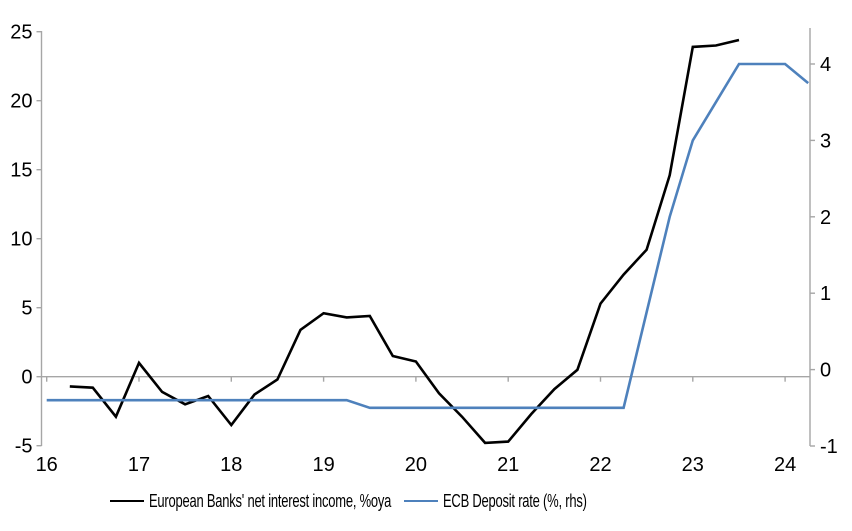 This screenshot has width=852, height=531. What do you see at coordinates (21, 33) in the screenshot?
I see `left-axis-tick-label: 25` at bounding box center [21, 33].